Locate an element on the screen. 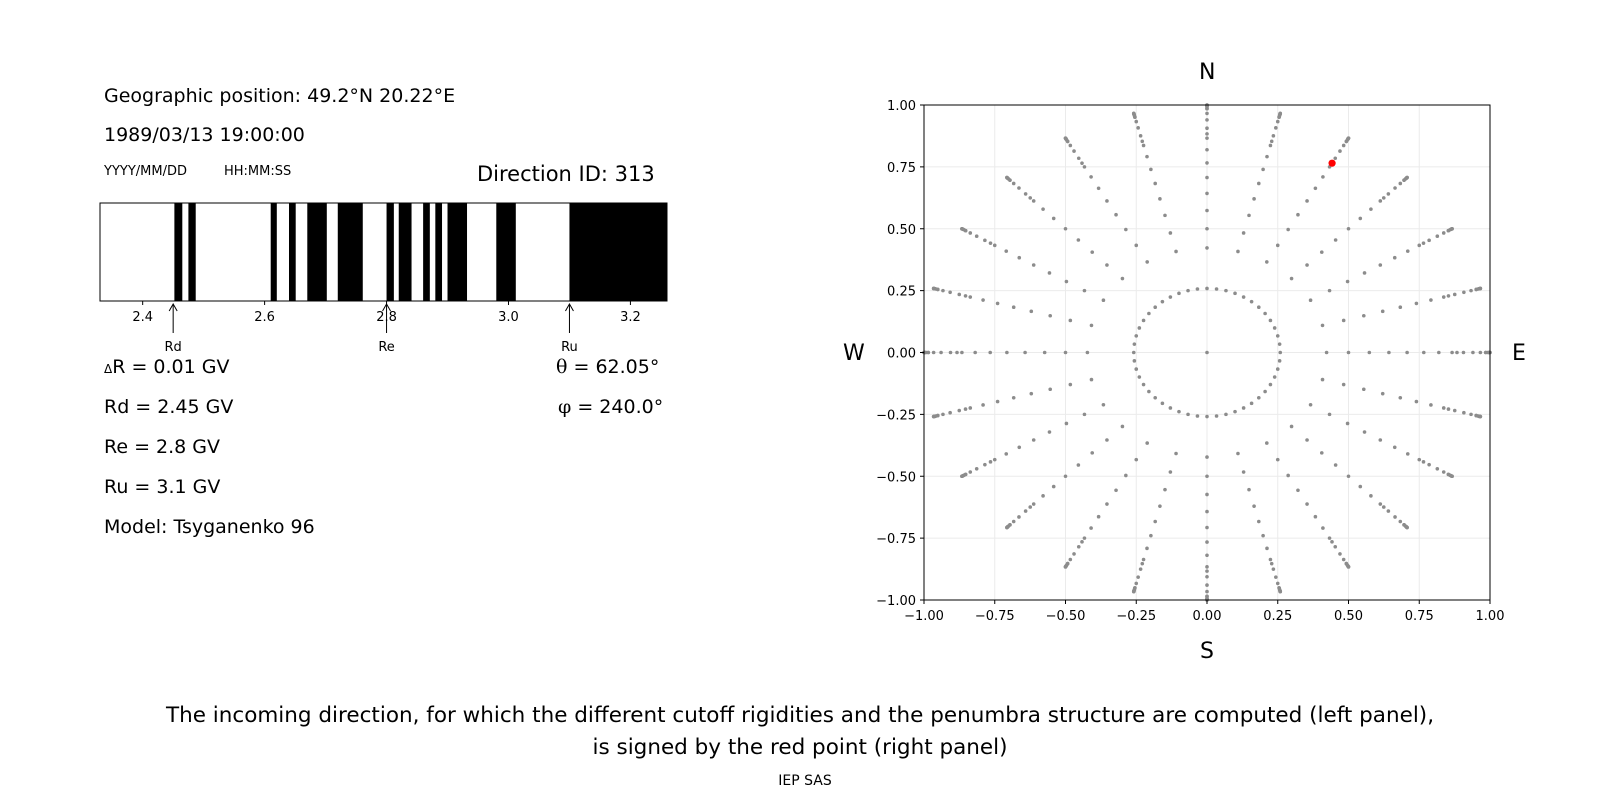 This screenshot has height=800, width=1600. phi-value: φ = 240.0° is located at coordinates (610, 407).